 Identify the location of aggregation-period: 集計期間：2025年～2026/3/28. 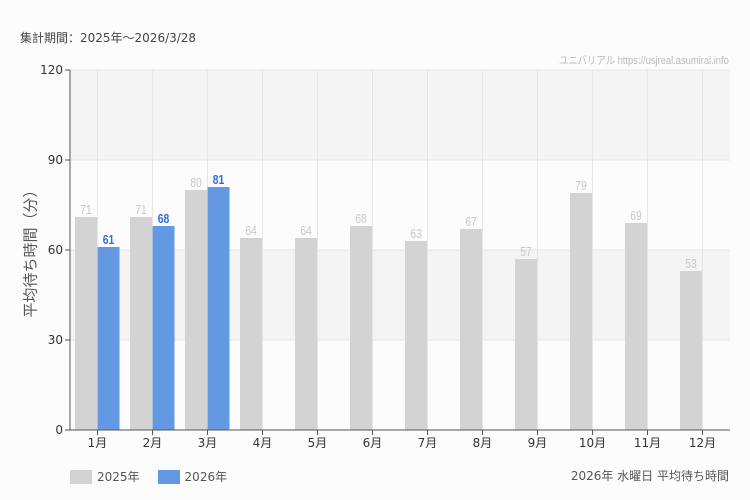
(108, 38).